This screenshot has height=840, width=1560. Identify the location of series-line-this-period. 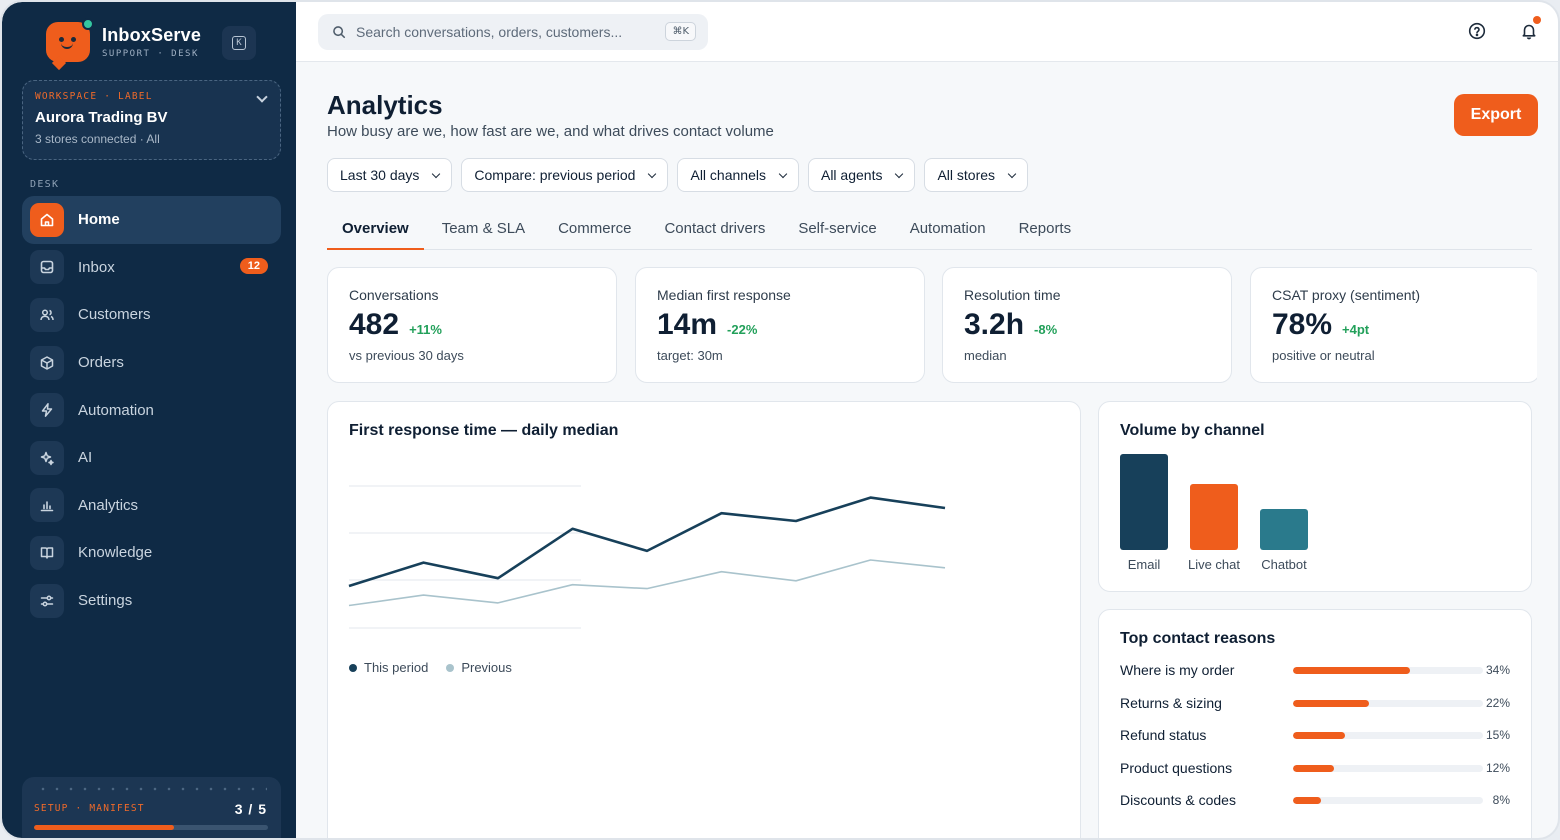
(647, 542).